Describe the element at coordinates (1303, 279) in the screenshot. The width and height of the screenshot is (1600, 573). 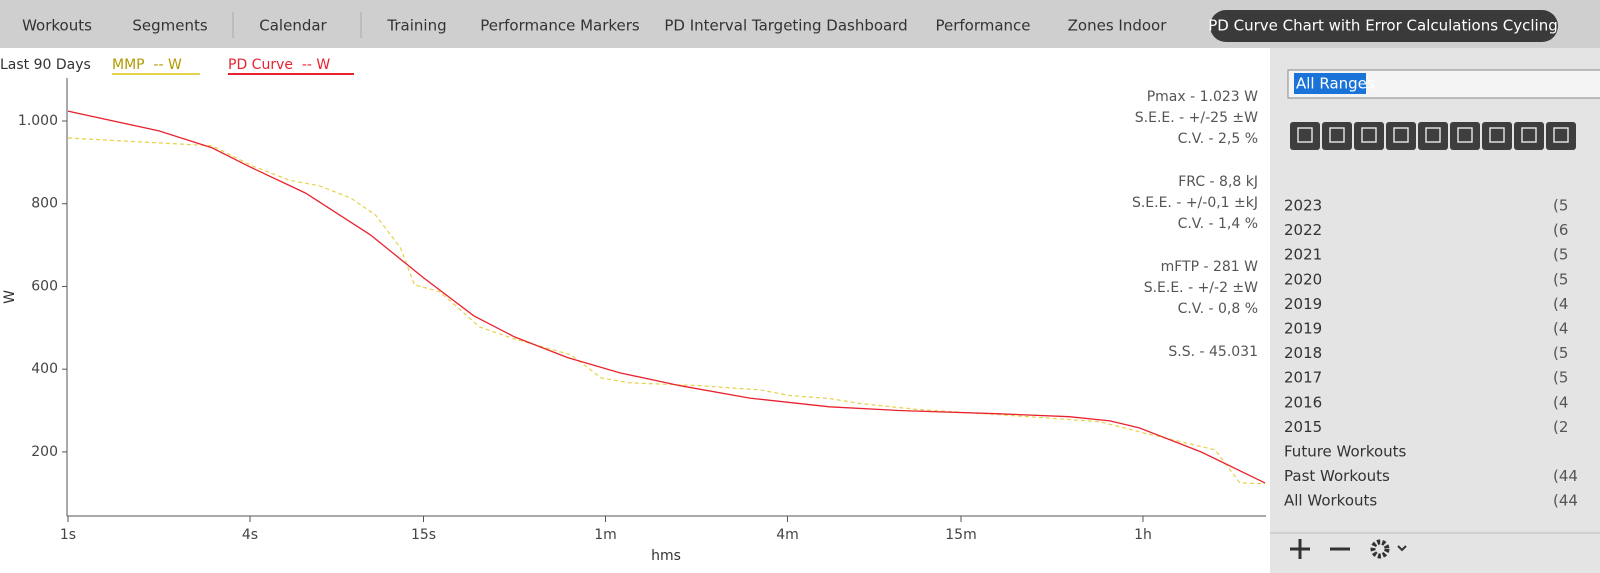
I see `range-item: 2020` at that location.